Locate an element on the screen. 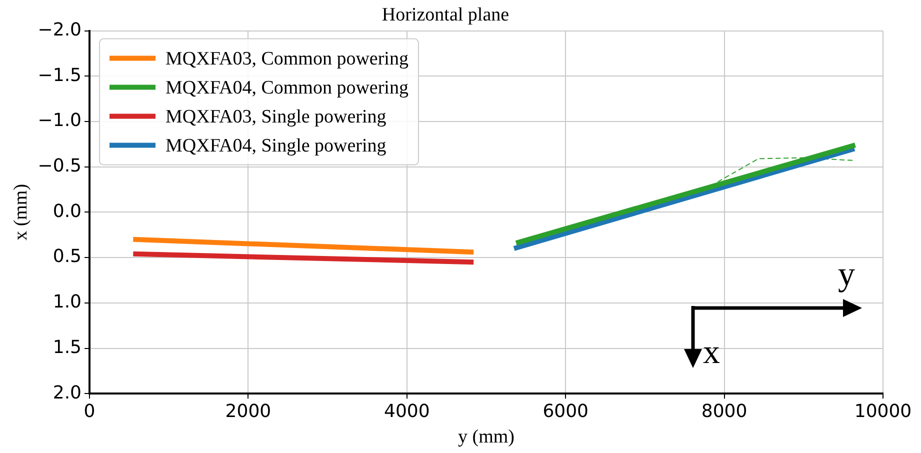 The image size is (921, 453). y-tick-label: 1.5 is located at coordinates (67, 347).